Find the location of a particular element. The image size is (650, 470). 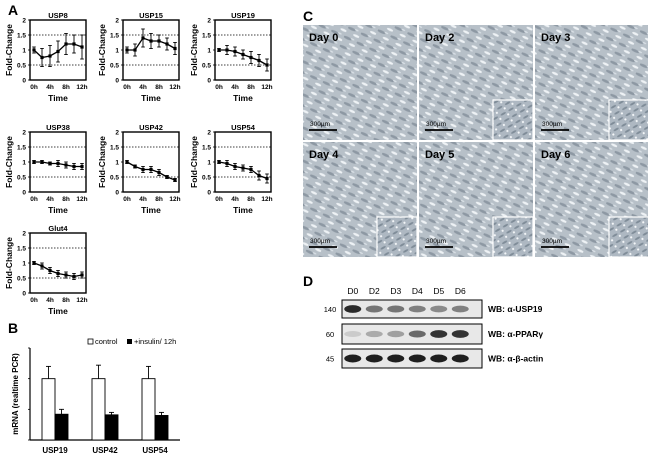

y-axis-label: mRNA (realtime PCR) is located at coordinates (15, 394).